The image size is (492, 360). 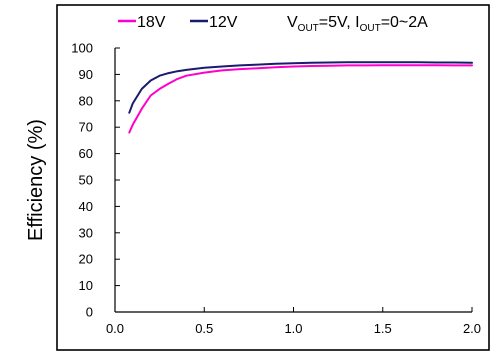 What do you see at coordinates (86, 153) in the screenshot?
I see `y-tick-label: 60` at bounding box center [86, 153].